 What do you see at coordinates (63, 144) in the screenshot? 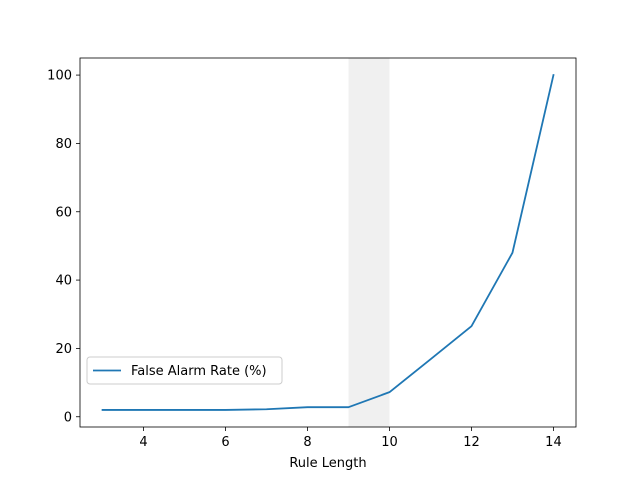
I see `y-tick-label: 80` at bounding box center [63, 144].